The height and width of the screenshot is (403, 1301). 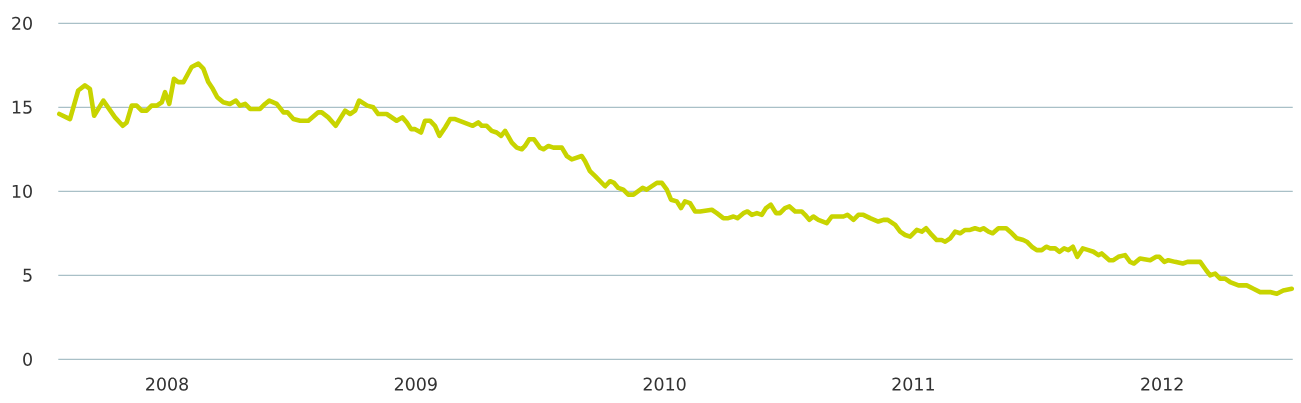 I want to click on x-tick-label: 2010, so click(x=664, y=384).